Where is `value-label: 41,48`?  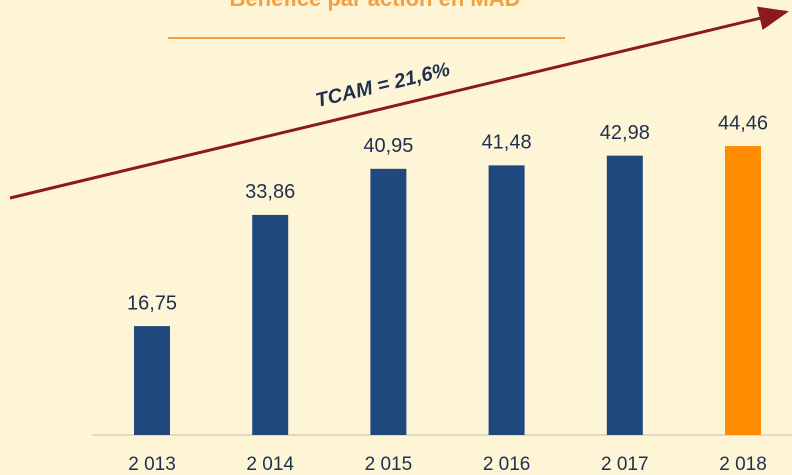
value-label: 41,48 is located at coordinates (507, 143).